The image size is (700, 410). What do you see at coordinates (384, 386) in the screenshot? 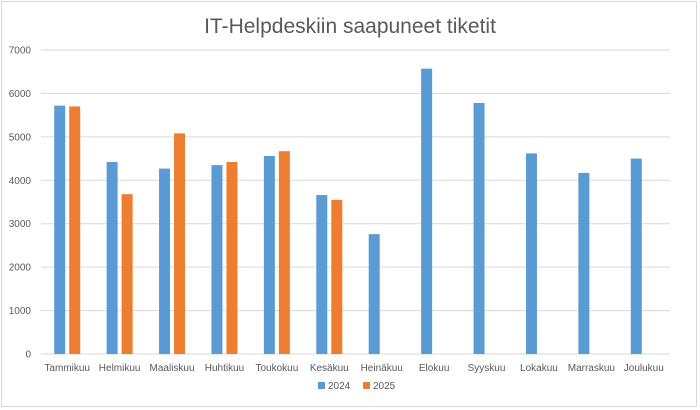
I see `legend-label-2025: 2025` at bounding box center [384, 386].